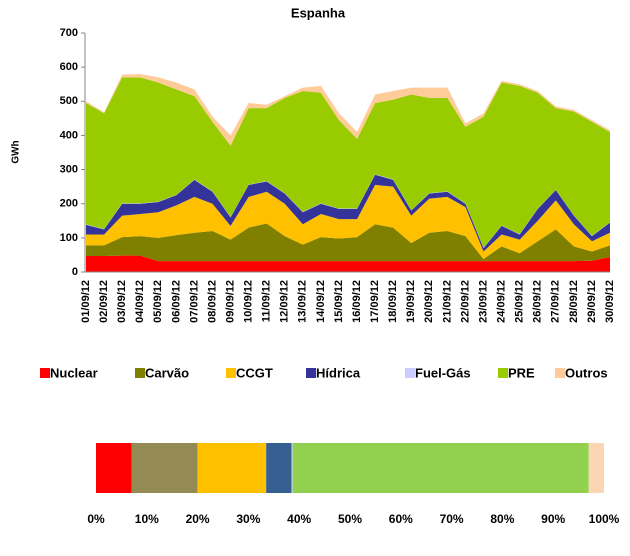 Image resolution: width=630 pixels, height=556 pixels. I want to click on legend-label: Hídrica, so click(338, 372).